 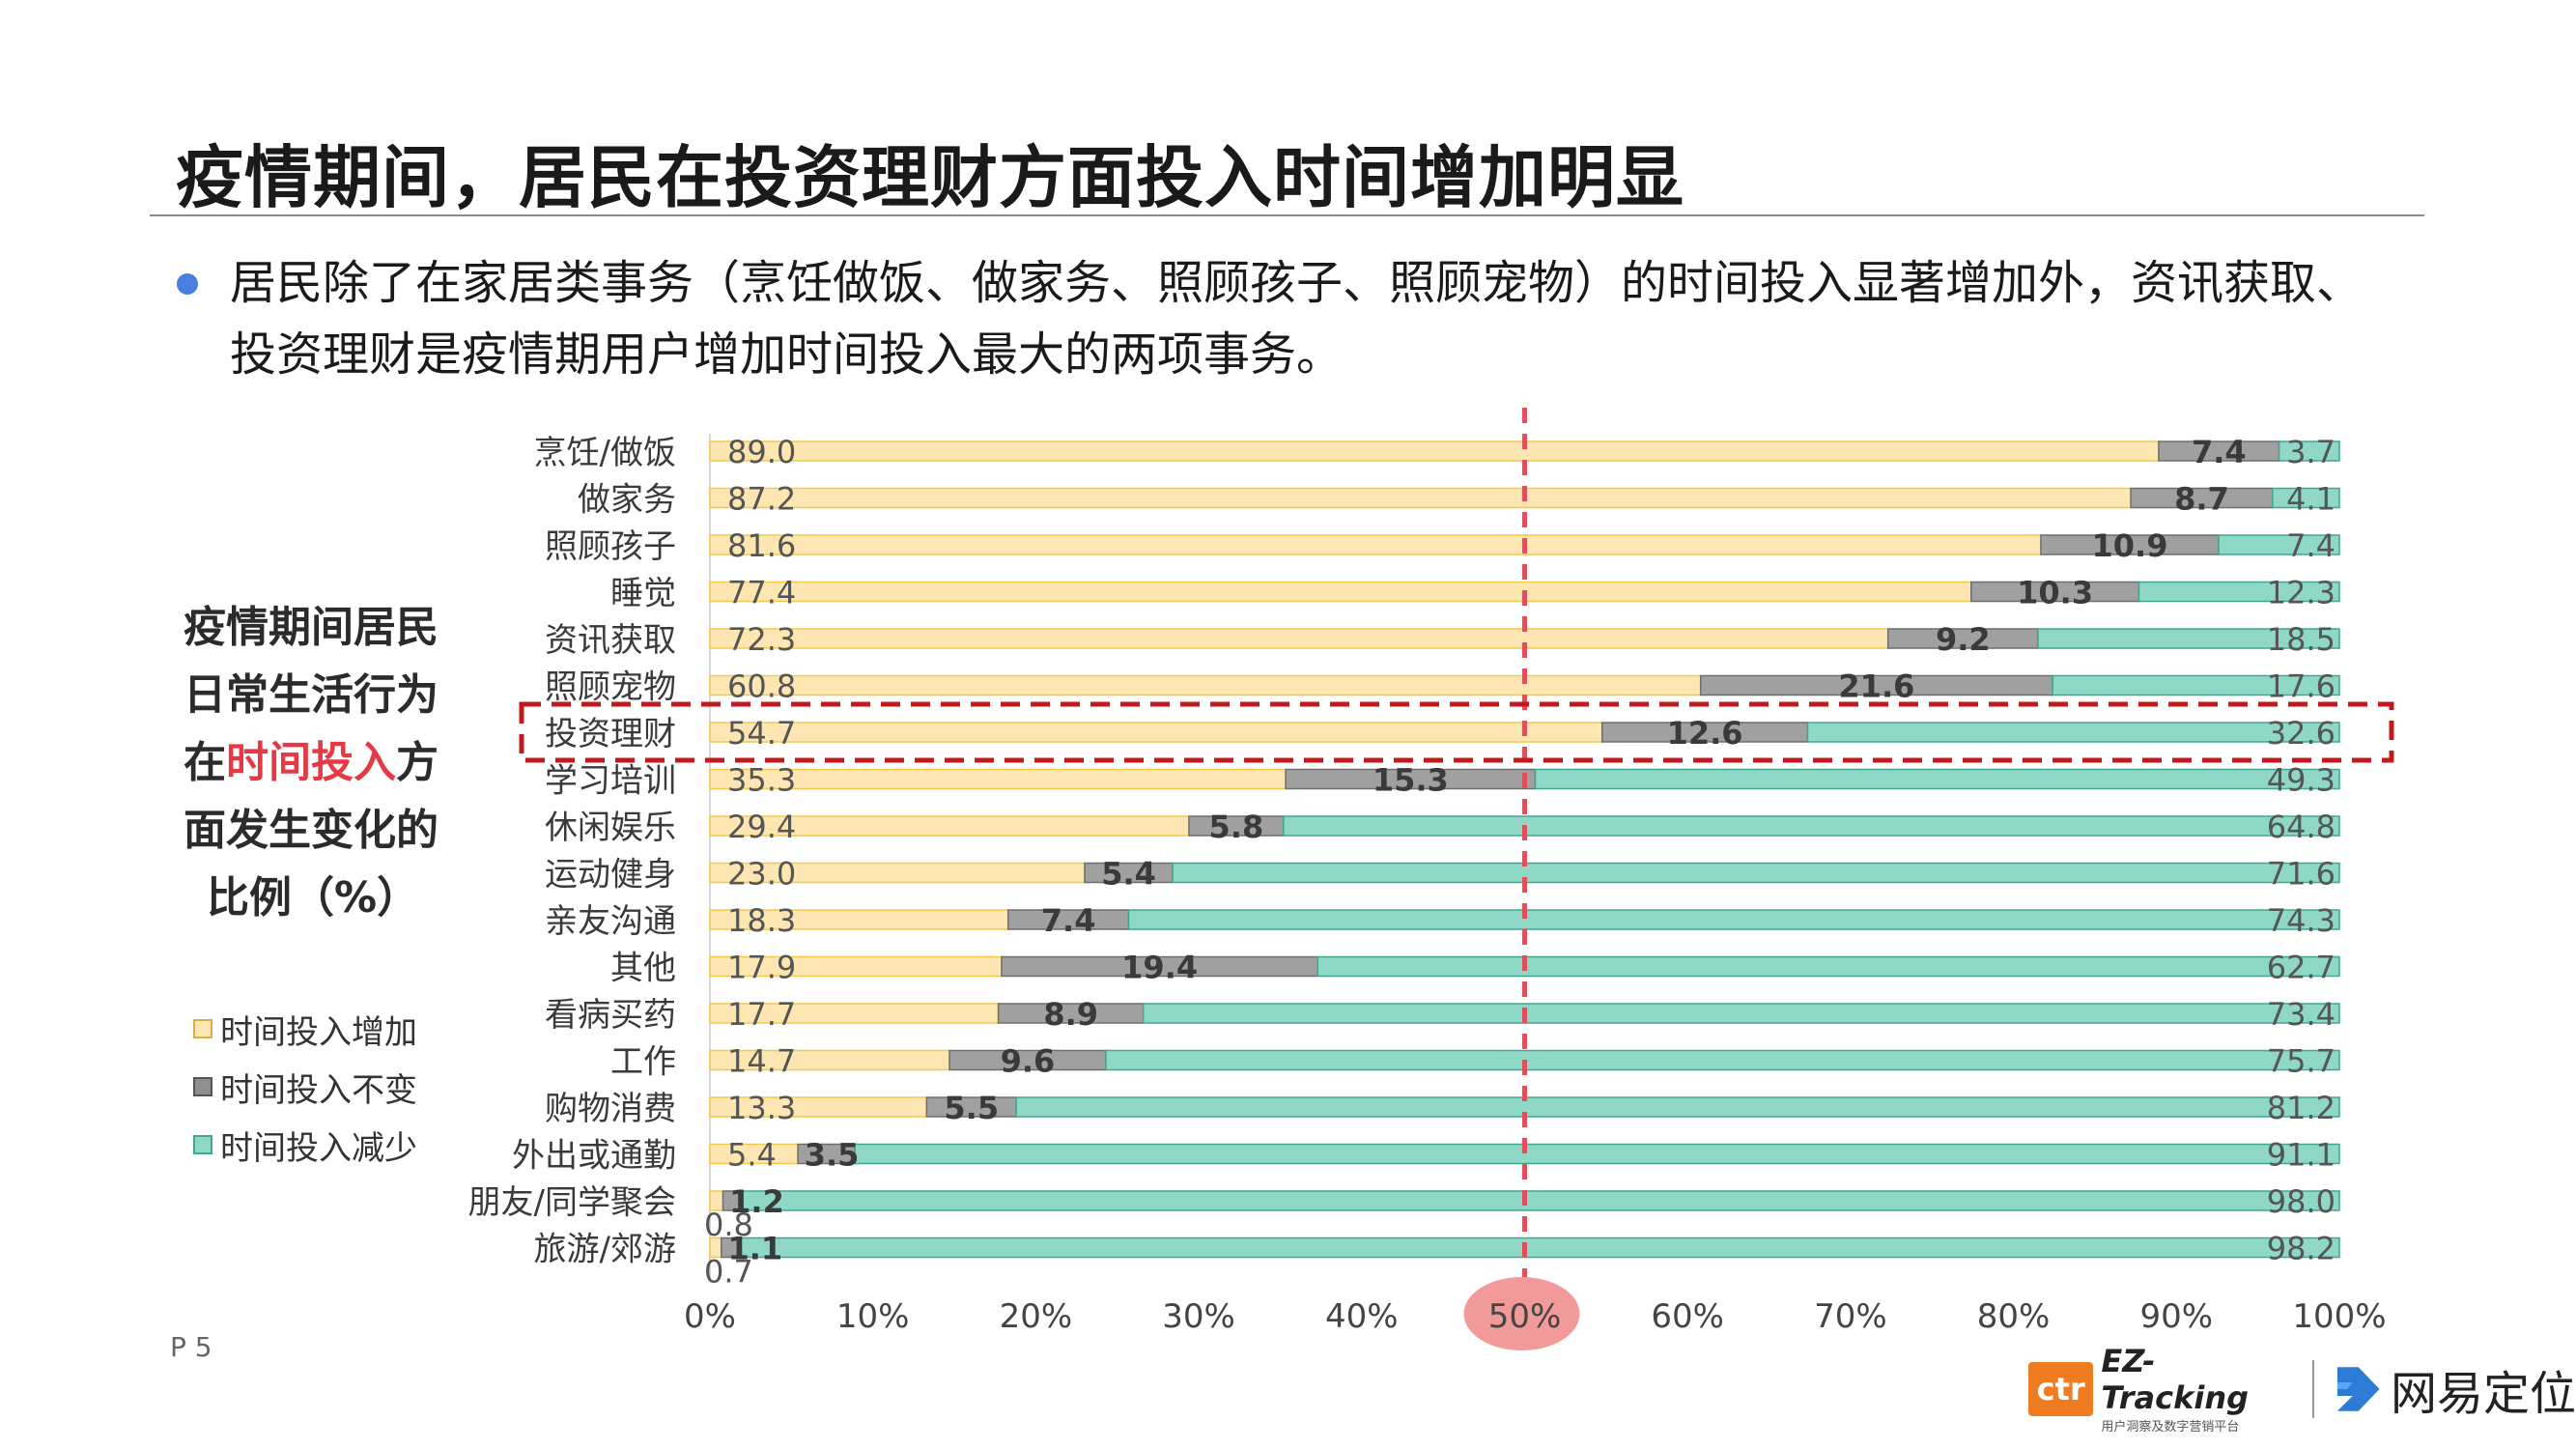 What do you see at coordinates (610, 875) in the screenshot?
I see `category-label-9: 运动健身` at bounding box center [610, 875].